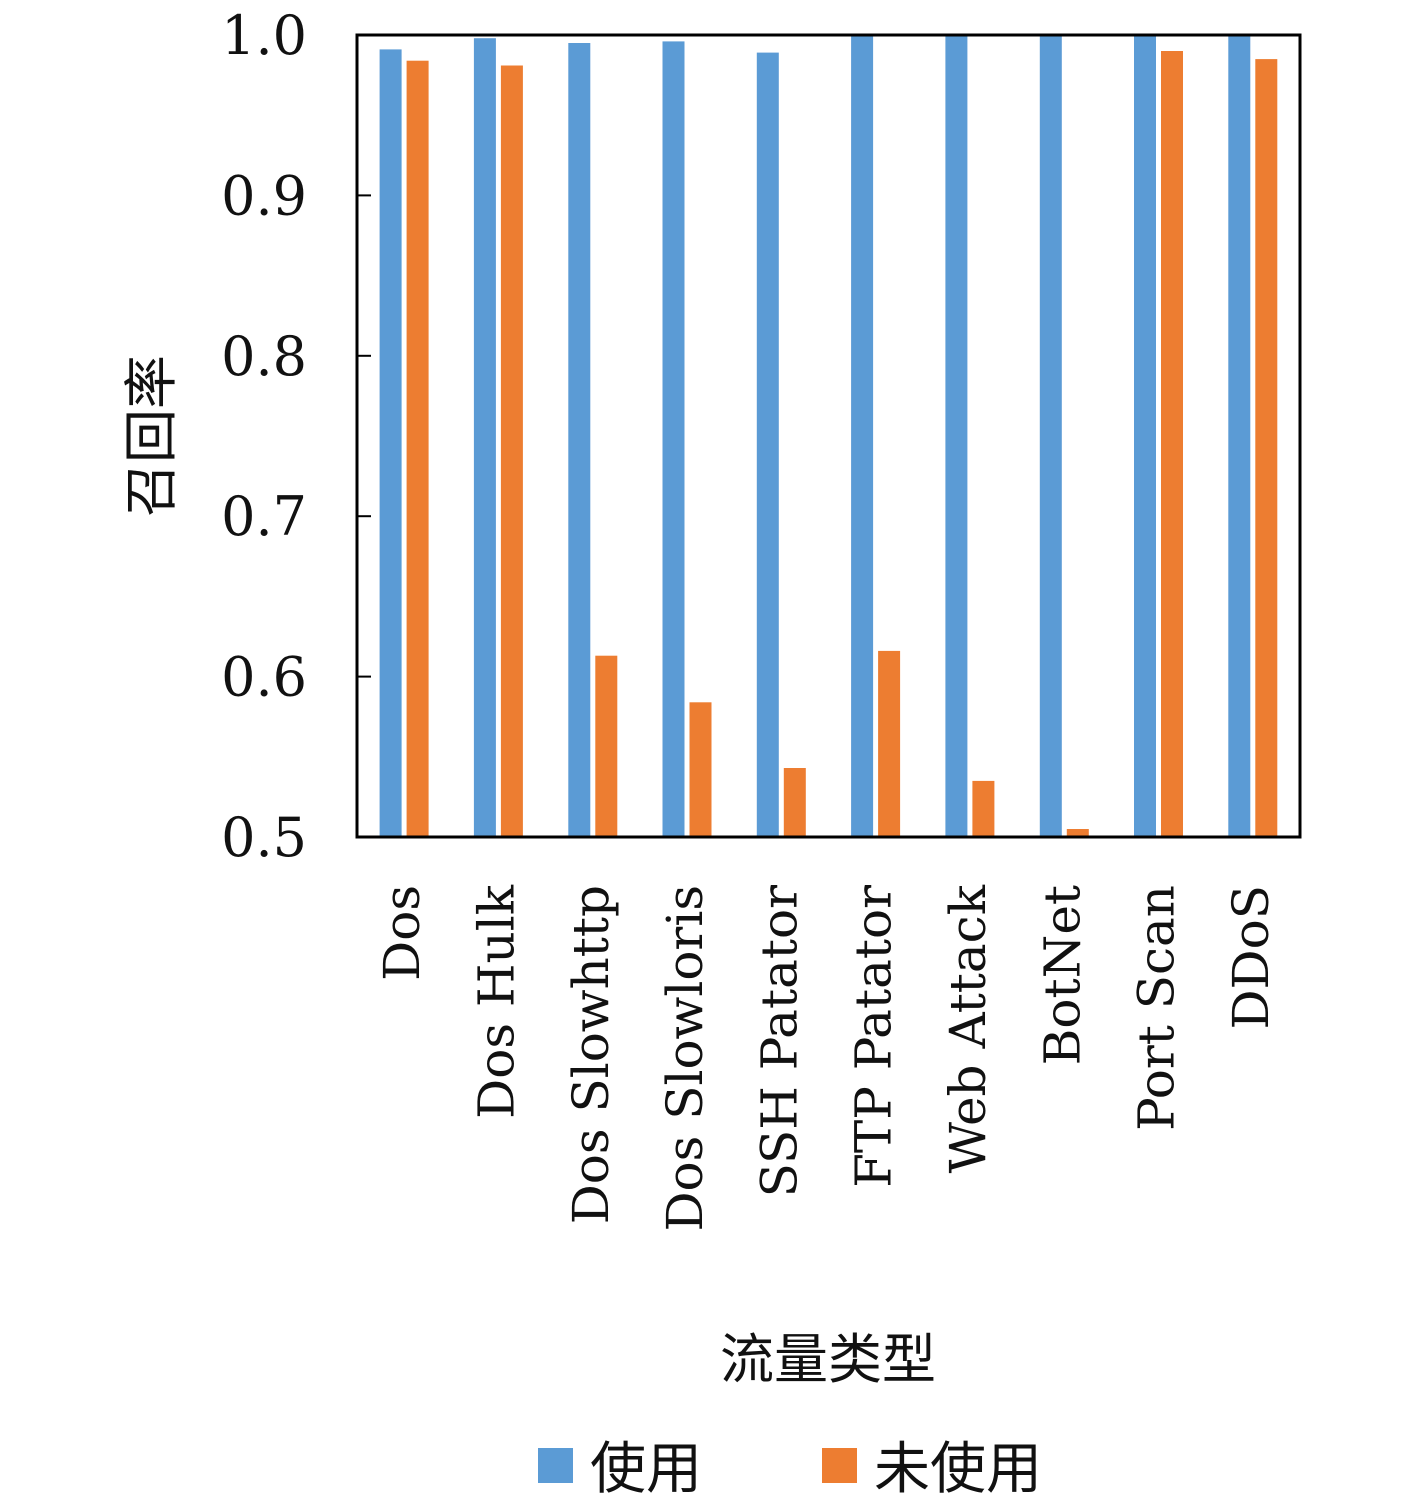 The image size is (1417, 1500). Describe the element at coordinates (1251, 957) in the screenshot. I see `x-category-label-9: DDoS` at that location.